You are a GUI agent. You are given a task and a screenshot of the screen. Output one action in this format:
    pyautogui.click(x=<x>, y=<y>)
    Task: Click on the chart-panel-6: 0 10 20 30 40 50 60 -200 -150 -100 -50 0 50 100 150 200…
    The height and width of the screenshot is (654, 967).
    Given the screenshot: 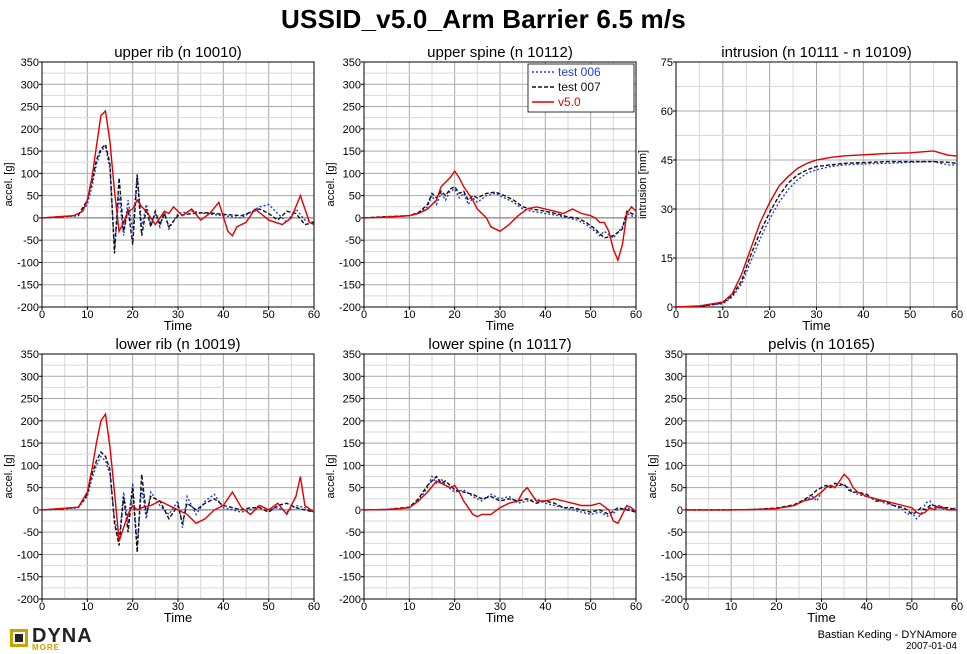 What is the action you would take?
    pyautogui.click(x=805, y=480)
    